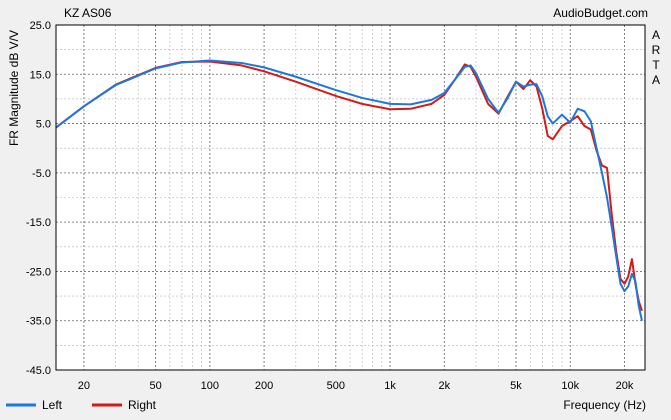 Image resolution: width=671 pixels, height=420 pixels. What do you see at coordinates (52, 405) in the screenshot?
I see `legend-label: Left` at bounding box center [52, 405].